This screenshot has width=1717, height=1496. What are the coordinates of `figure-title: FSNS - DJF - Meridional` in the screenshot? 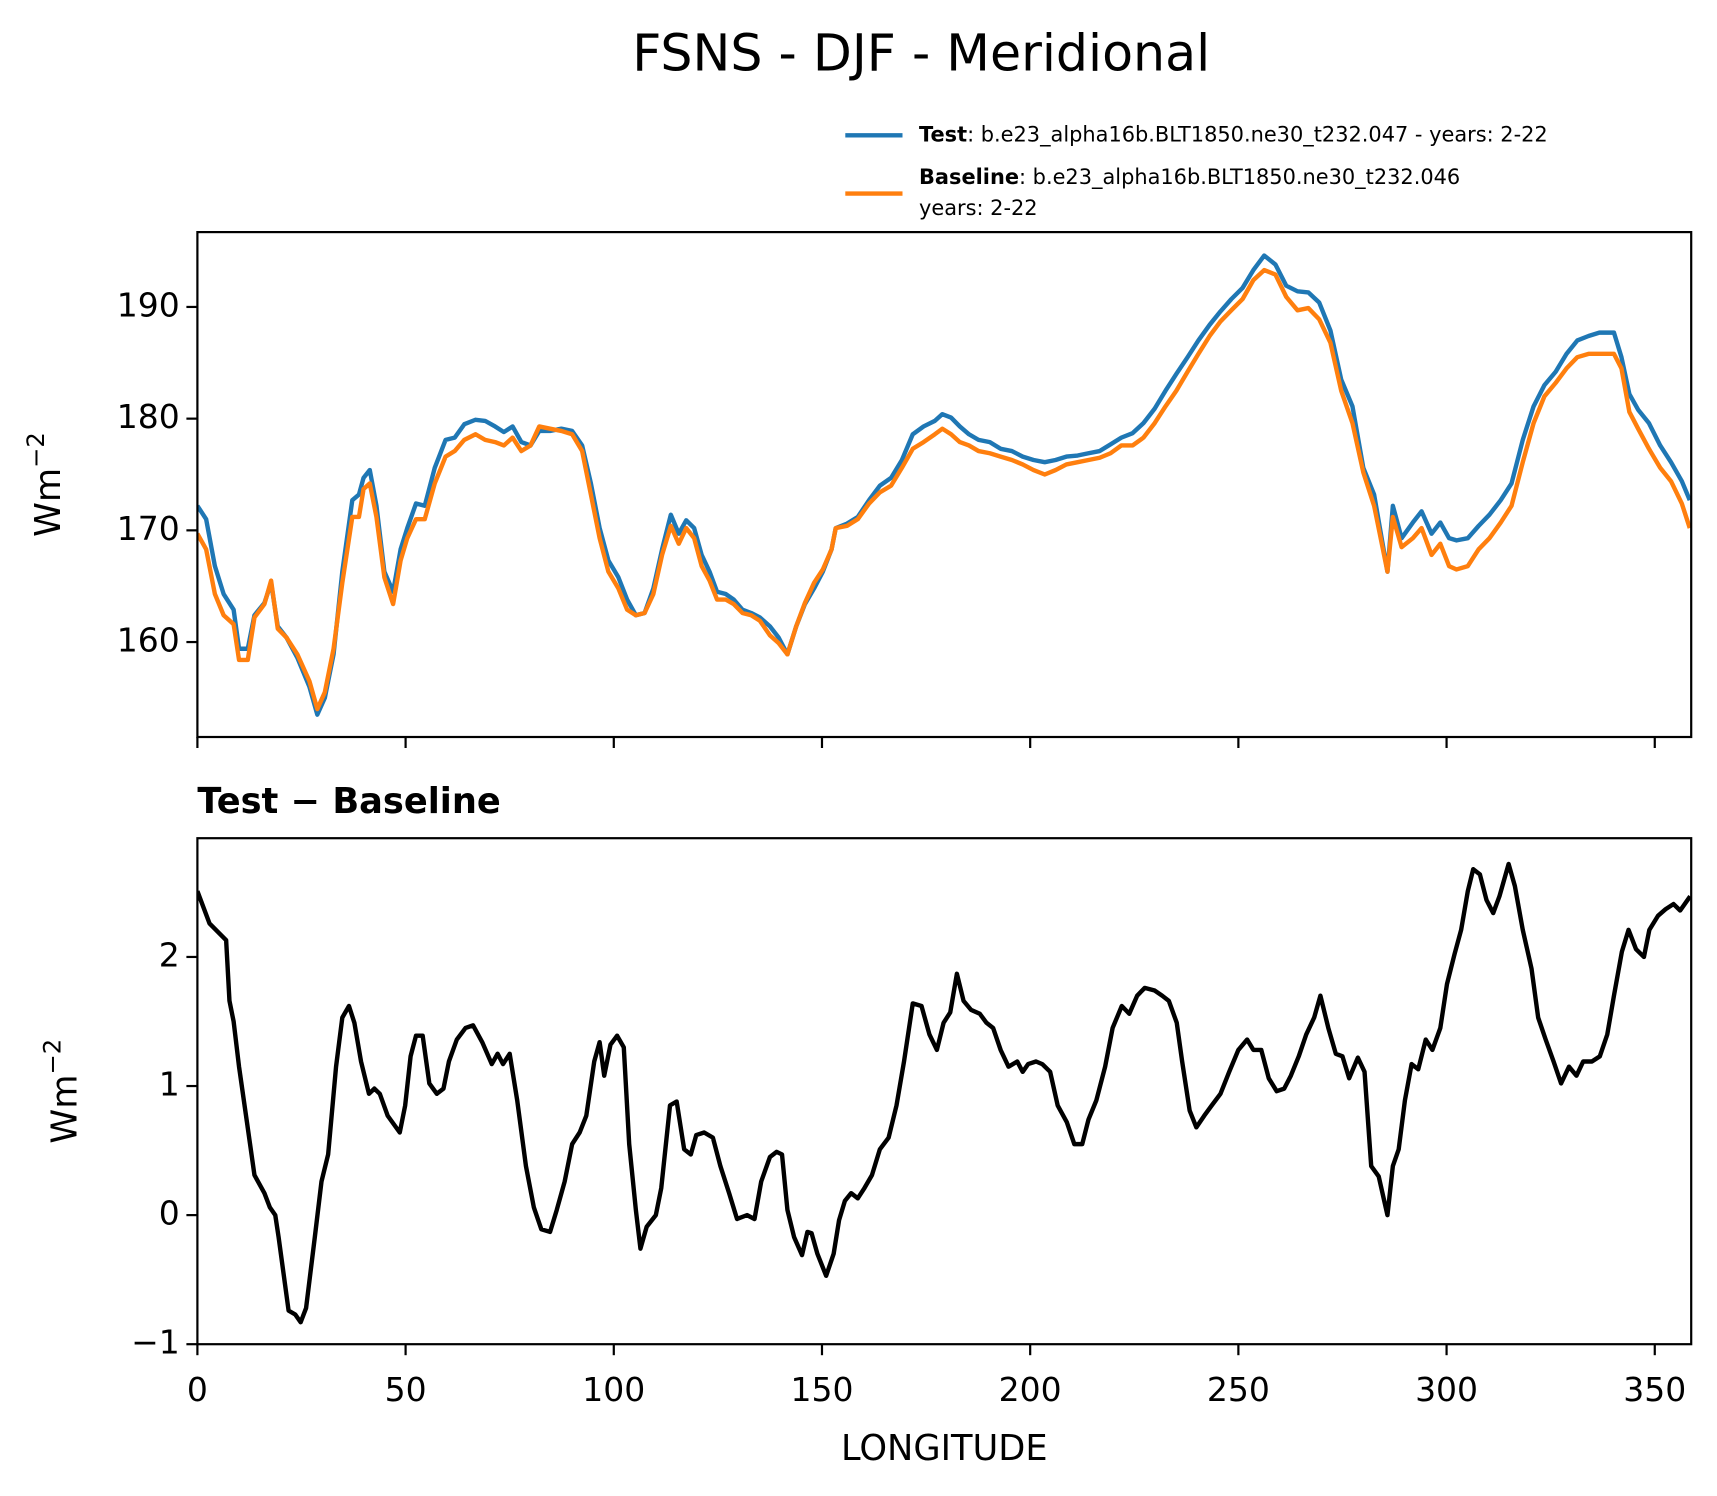 It's located at (921, 53).